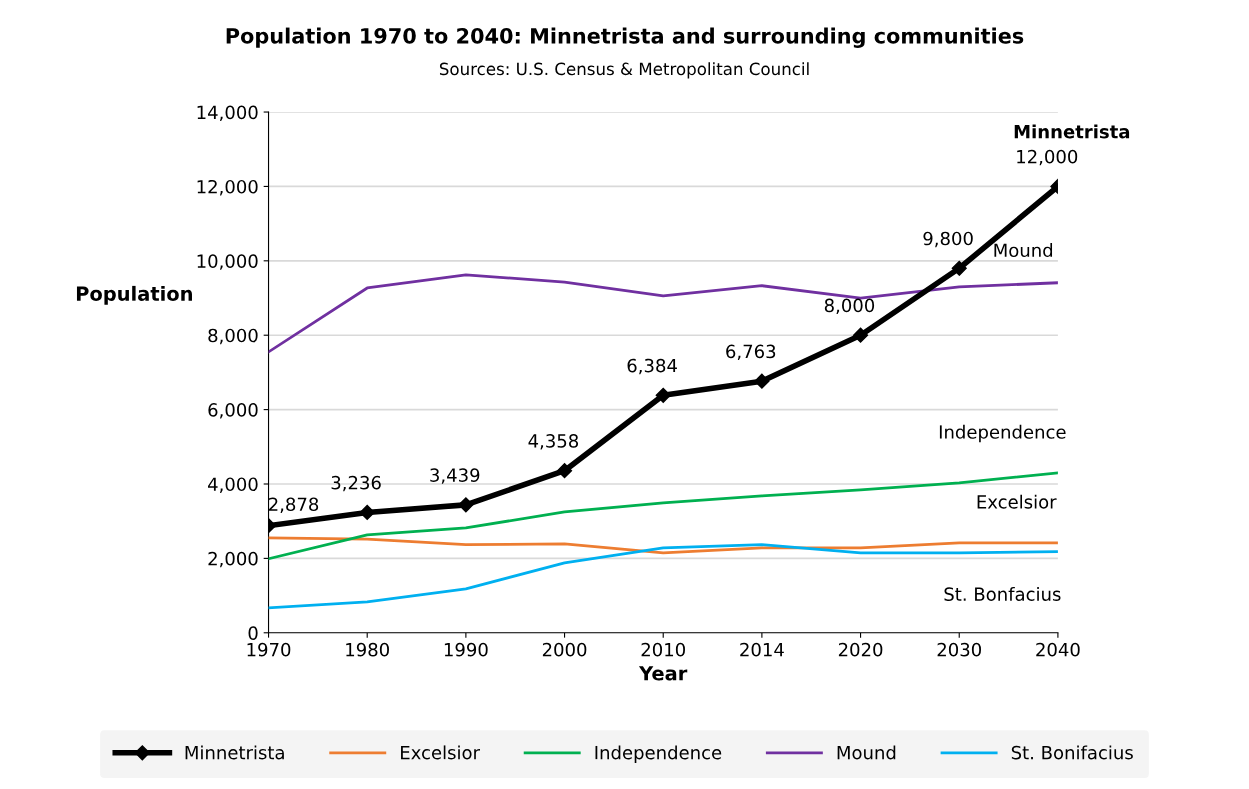 This screenshot has height=789, width=1249. Describe the element at coordinates (553, 442) in the screenshot. I see `data-label: 4,358` at that location.